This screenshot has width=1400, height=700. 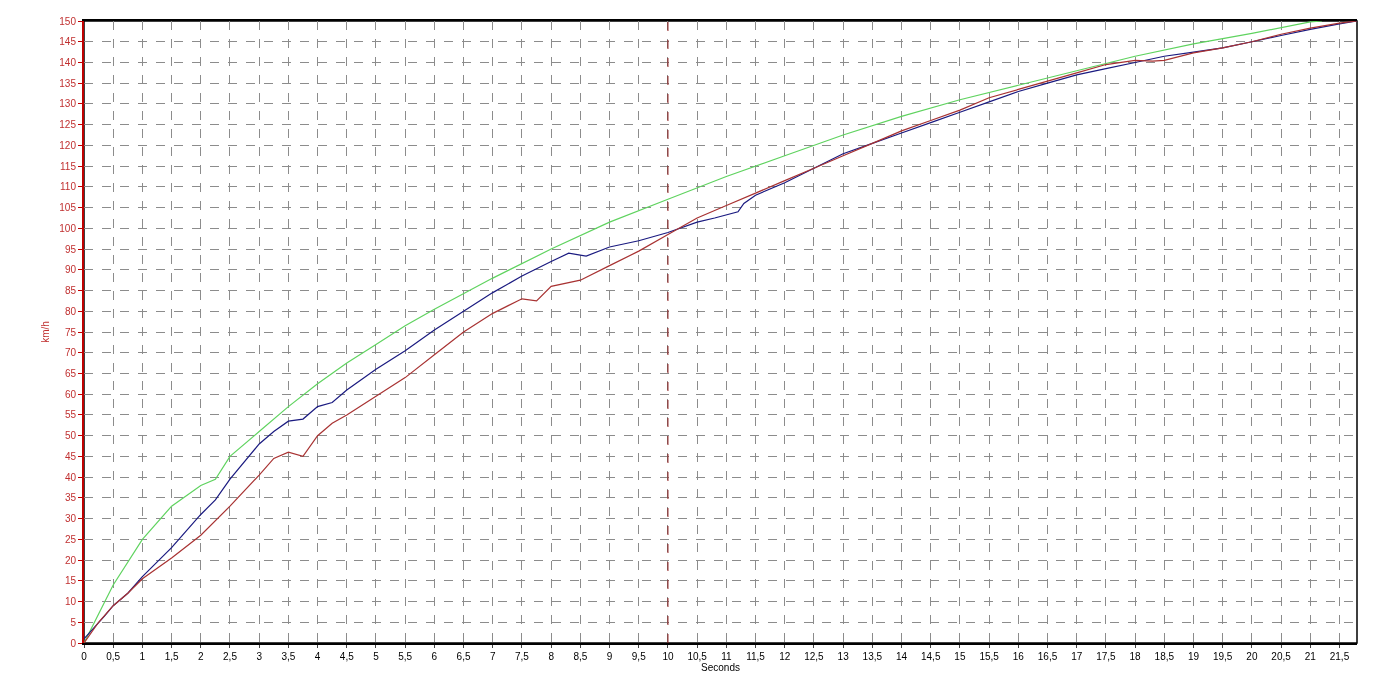 I want to click on y-tick-label: 15, so click(x=70, y=581).